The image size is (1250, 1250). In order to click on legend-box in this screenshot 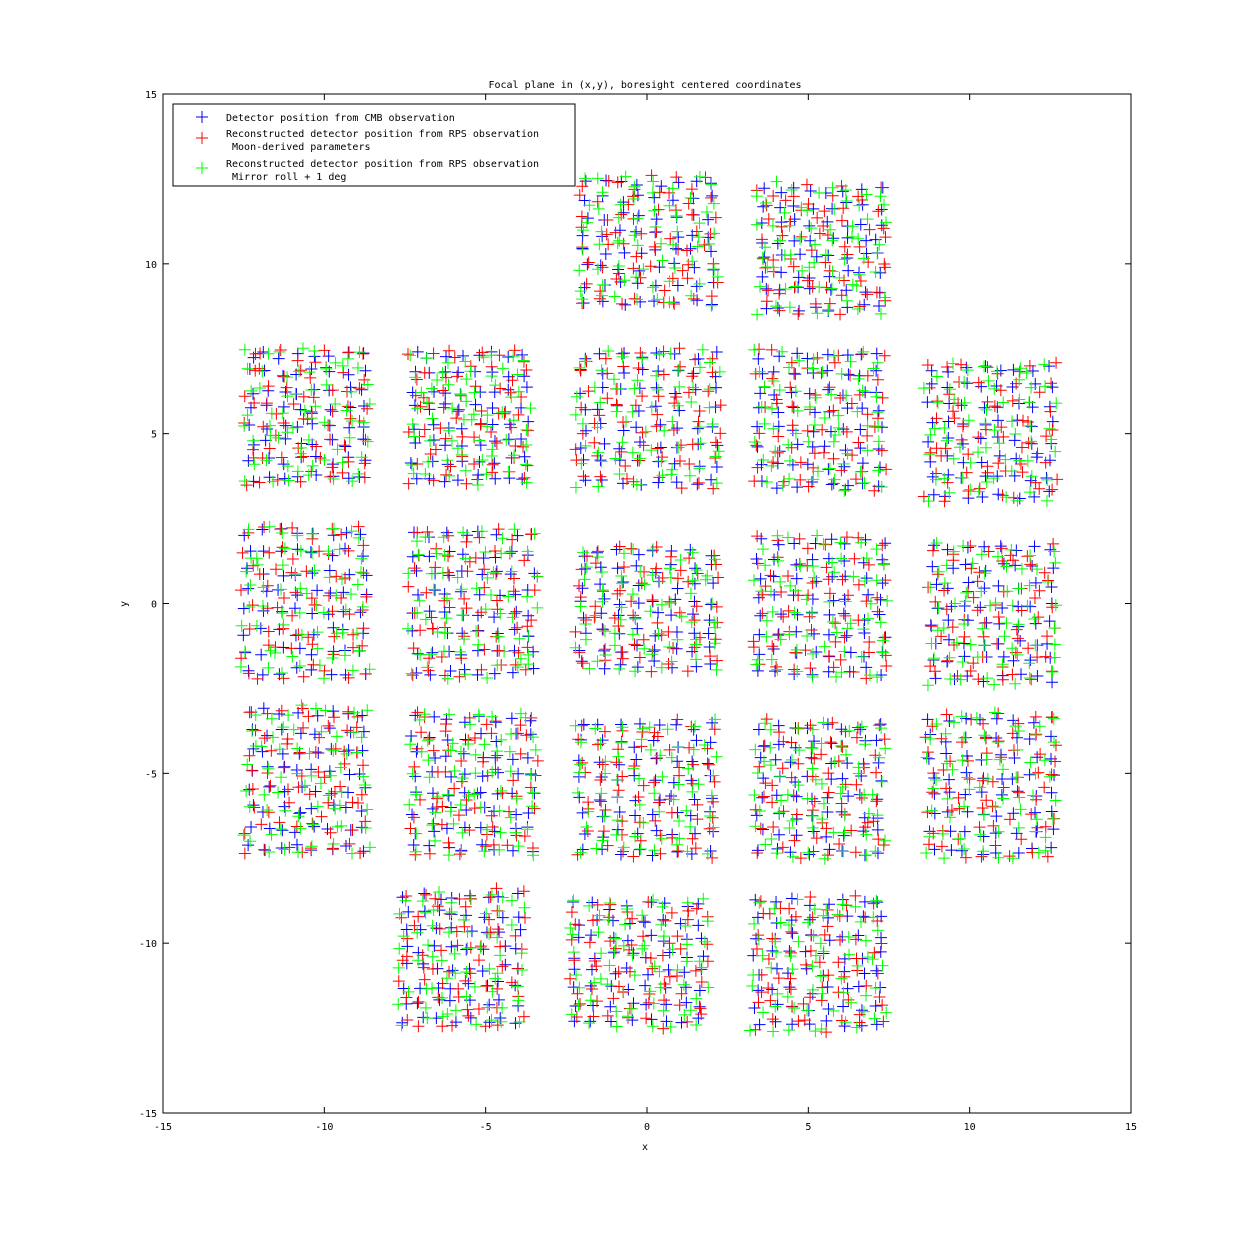, I will do `click(374, 145)`.